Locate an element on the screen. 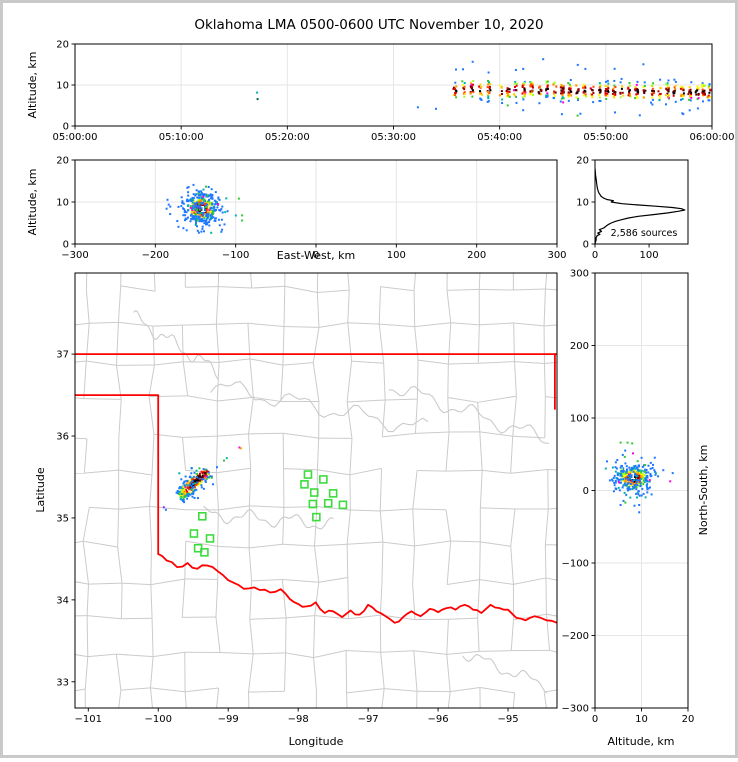 Image resolution: width=738 pixels, height=762 pixels. tick-label: 05:20:00 is located at coordinates (287, 137).